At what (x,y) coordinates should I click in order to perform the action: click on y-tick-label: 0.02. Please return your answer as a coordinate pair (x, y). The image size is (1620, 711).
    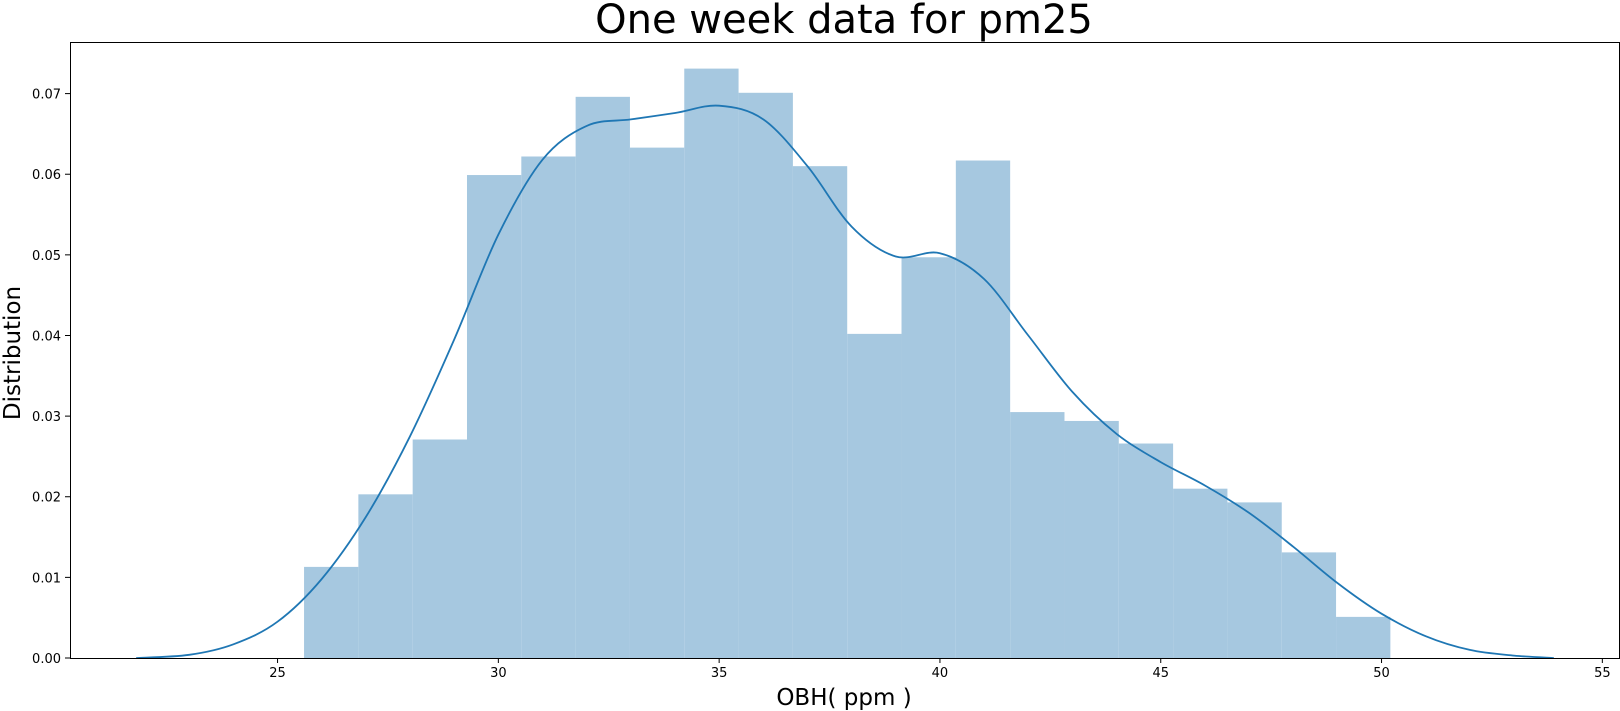
    Looking at the image, I should click on (46, 498).